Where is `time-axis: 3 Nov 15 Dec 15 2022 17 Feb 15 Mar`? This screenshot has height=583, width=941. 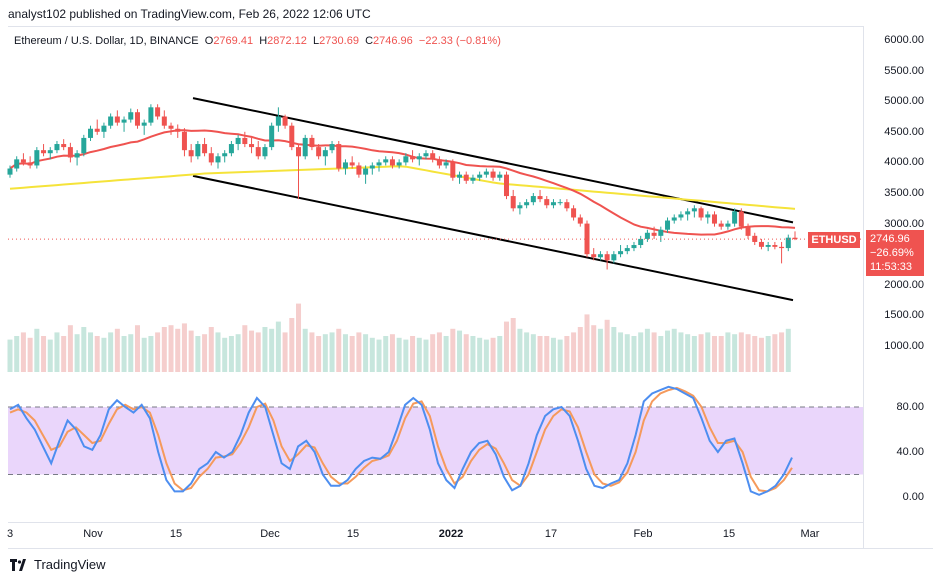 time-axis: 3 Nov 15 Dec 15 2022 17 Feb 15 Mar is located at coordinates (435, 535).